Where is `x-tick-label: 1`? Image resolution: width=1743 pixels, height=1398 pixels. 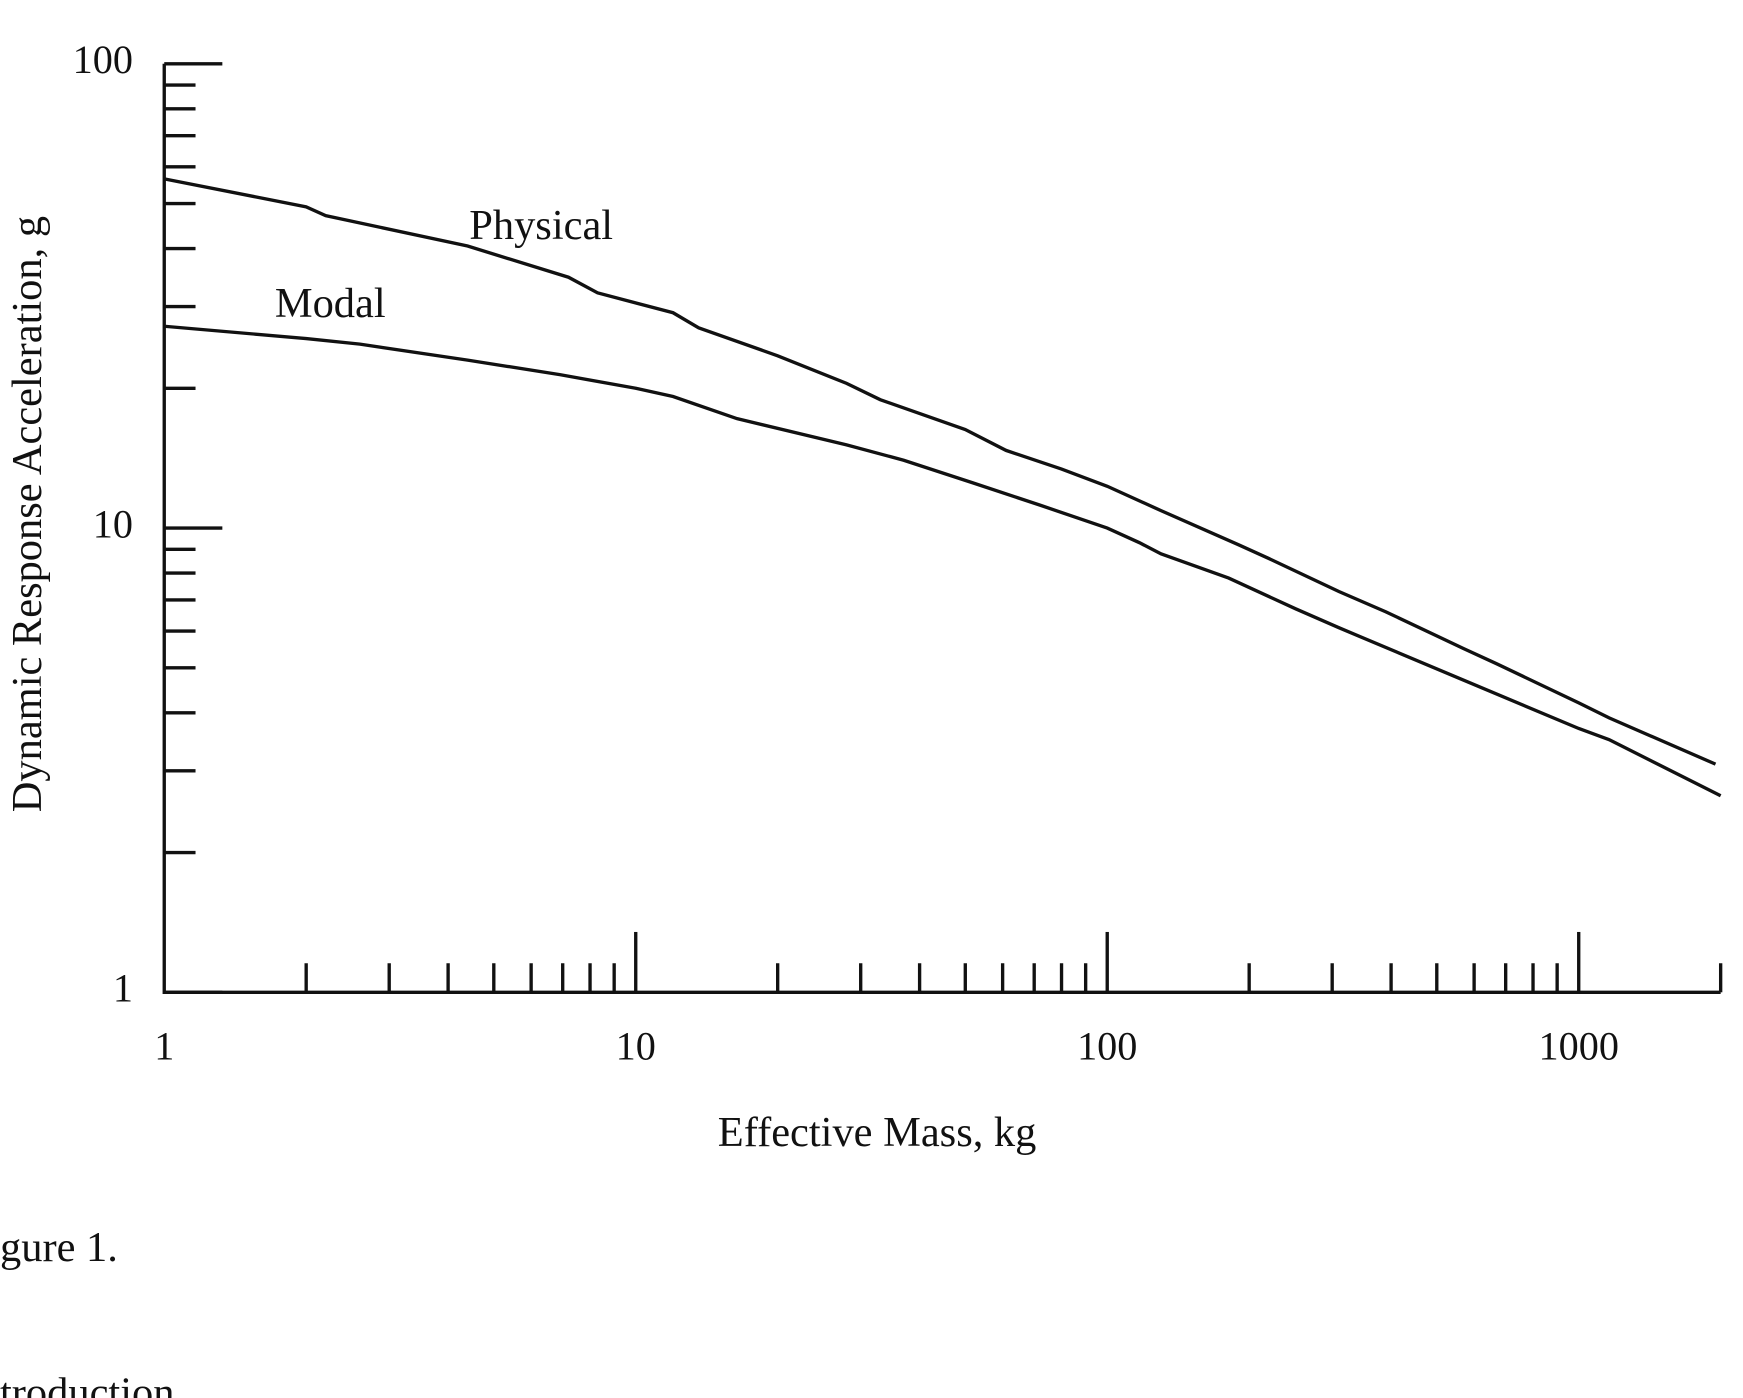 x-tick-label: 1 is located at coordinates (164, 1046).